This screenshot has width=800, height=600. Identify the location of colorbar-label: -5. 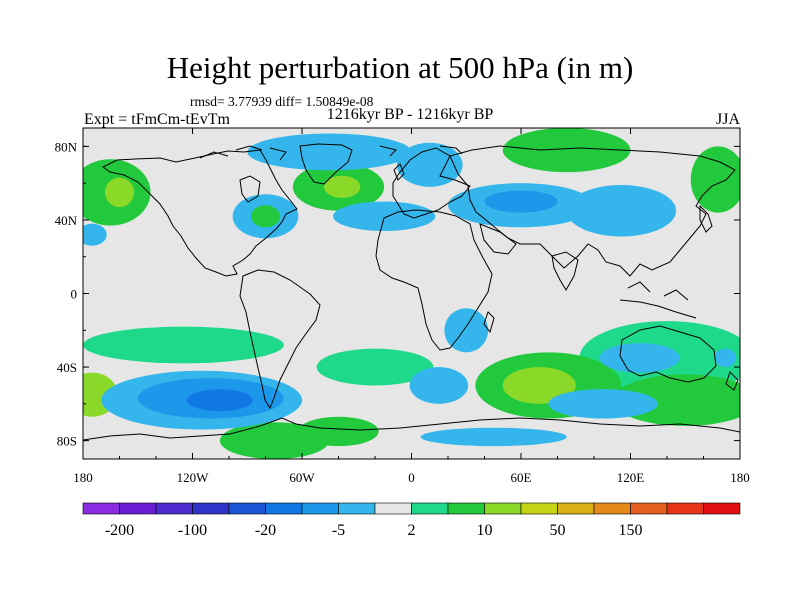
(338, 530).